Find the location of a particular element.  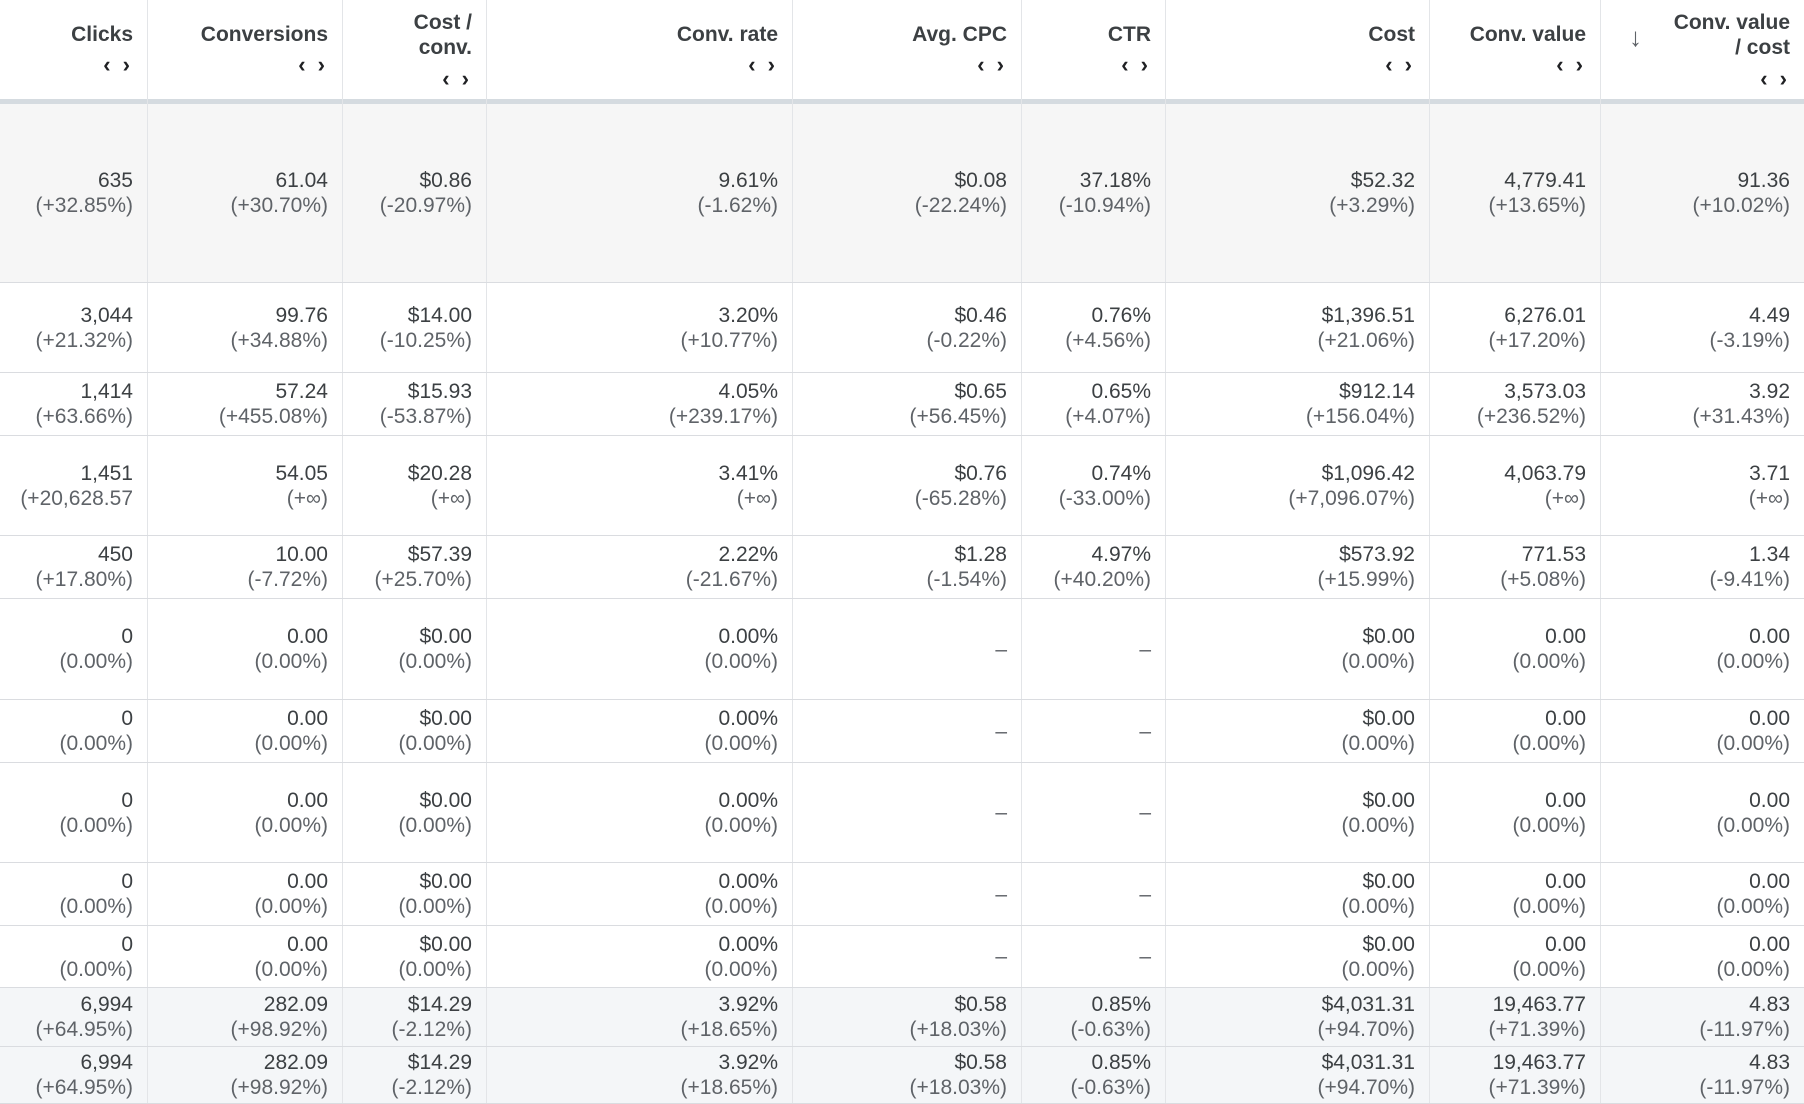

column-header-ctr: CTR ‹ › is located at coordinates (1094, 52).